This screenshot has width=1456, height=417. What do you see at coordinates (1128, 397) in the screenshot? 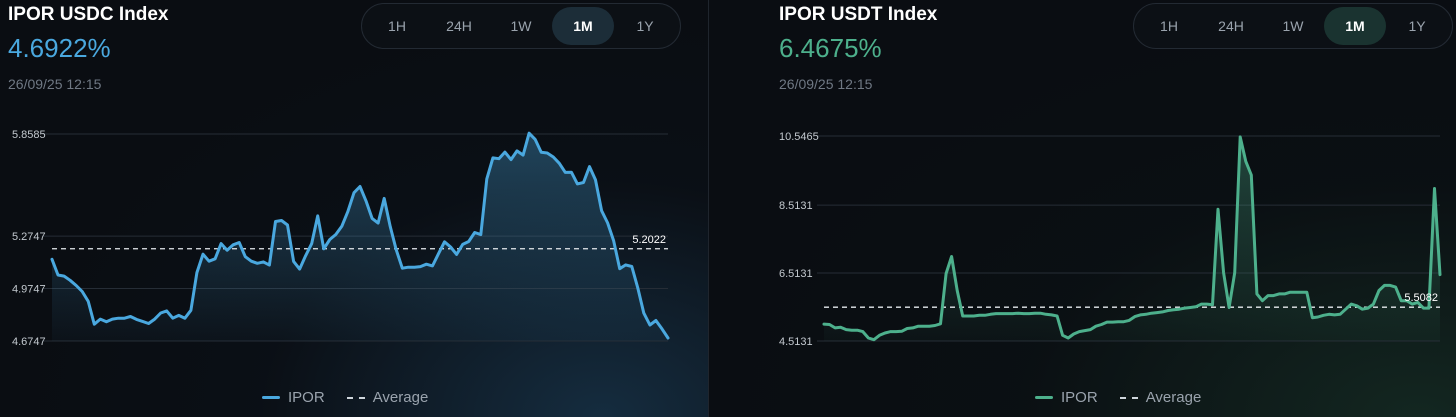
I see `usdt-legend-dash` at bounding box center [1128, 397].